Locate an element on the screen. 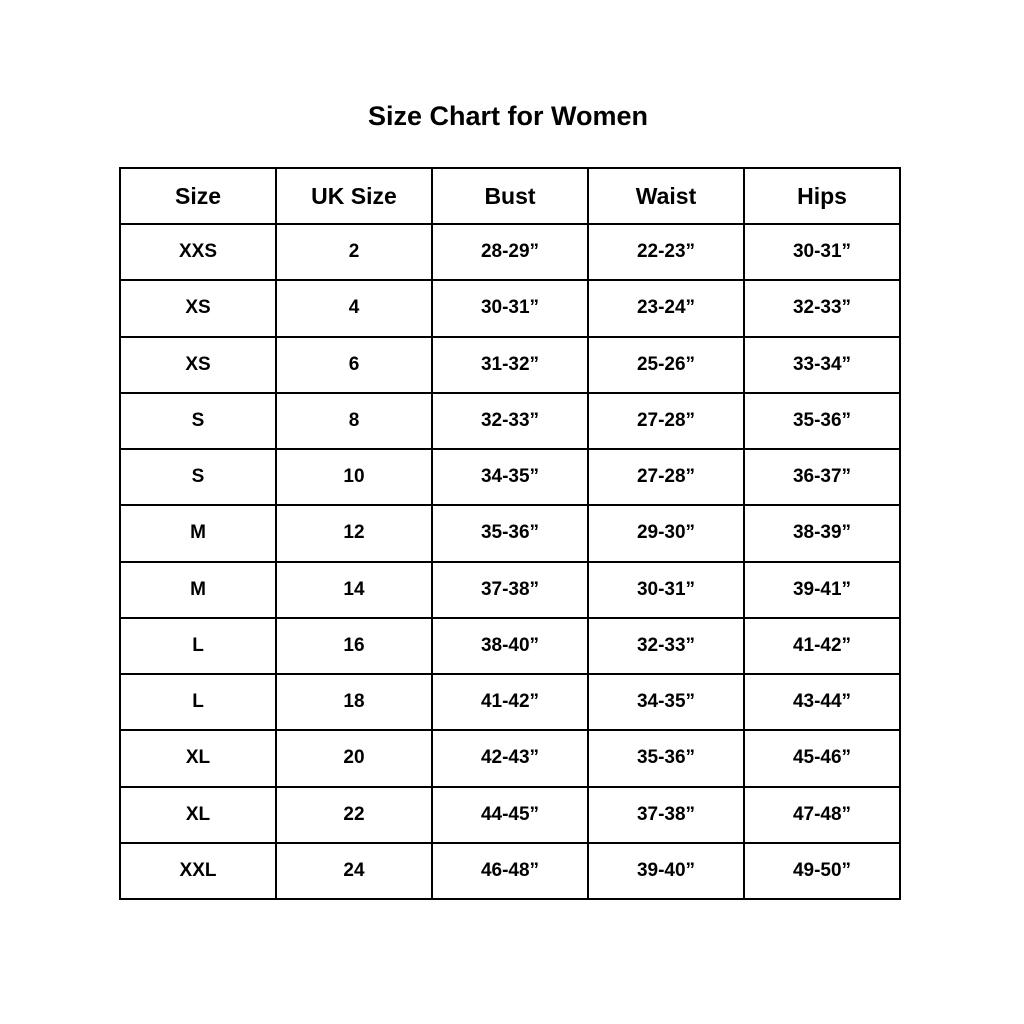  table-row: XS 6 31-32” 25-26” 33-34” is located at coordinates (510, 364).